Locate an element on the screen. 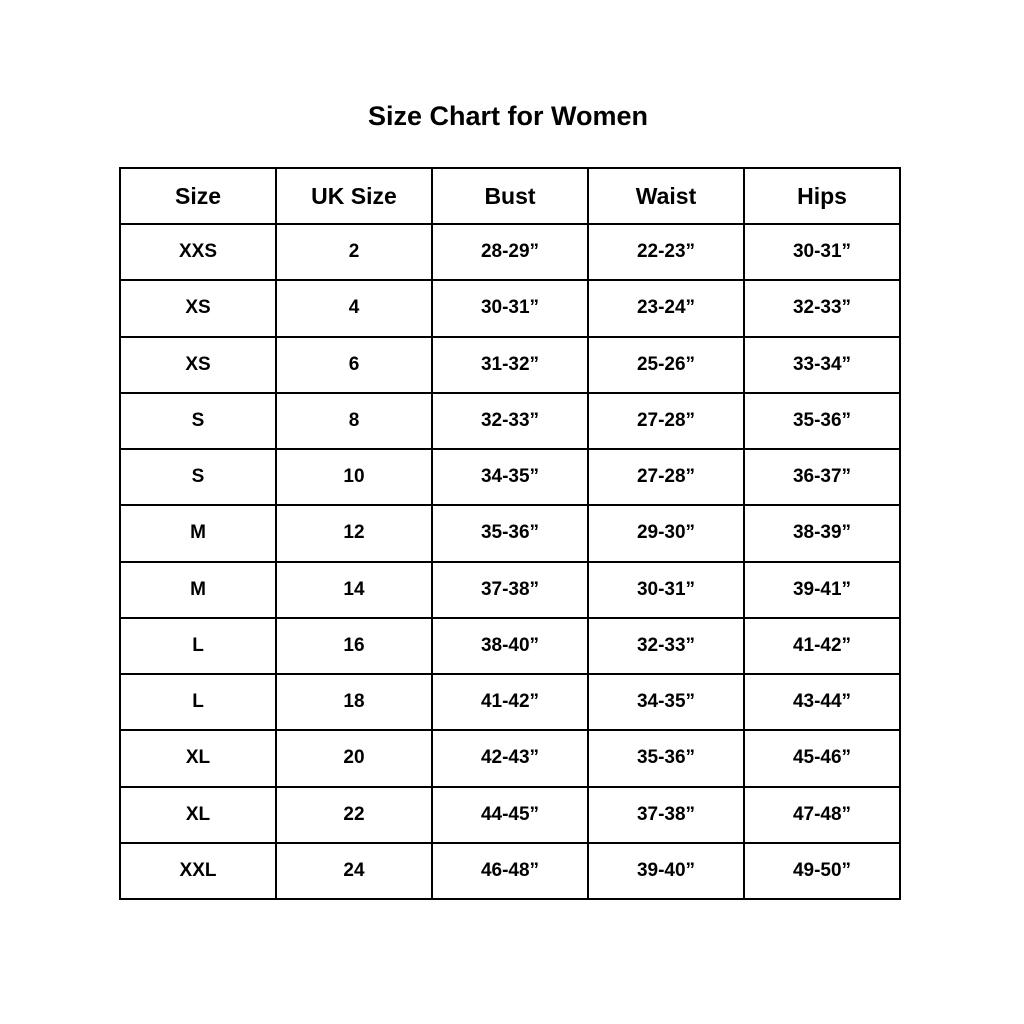  table-row: XS 6 31-32” 25-26” 33-34” is located at coordinates (510, 364).